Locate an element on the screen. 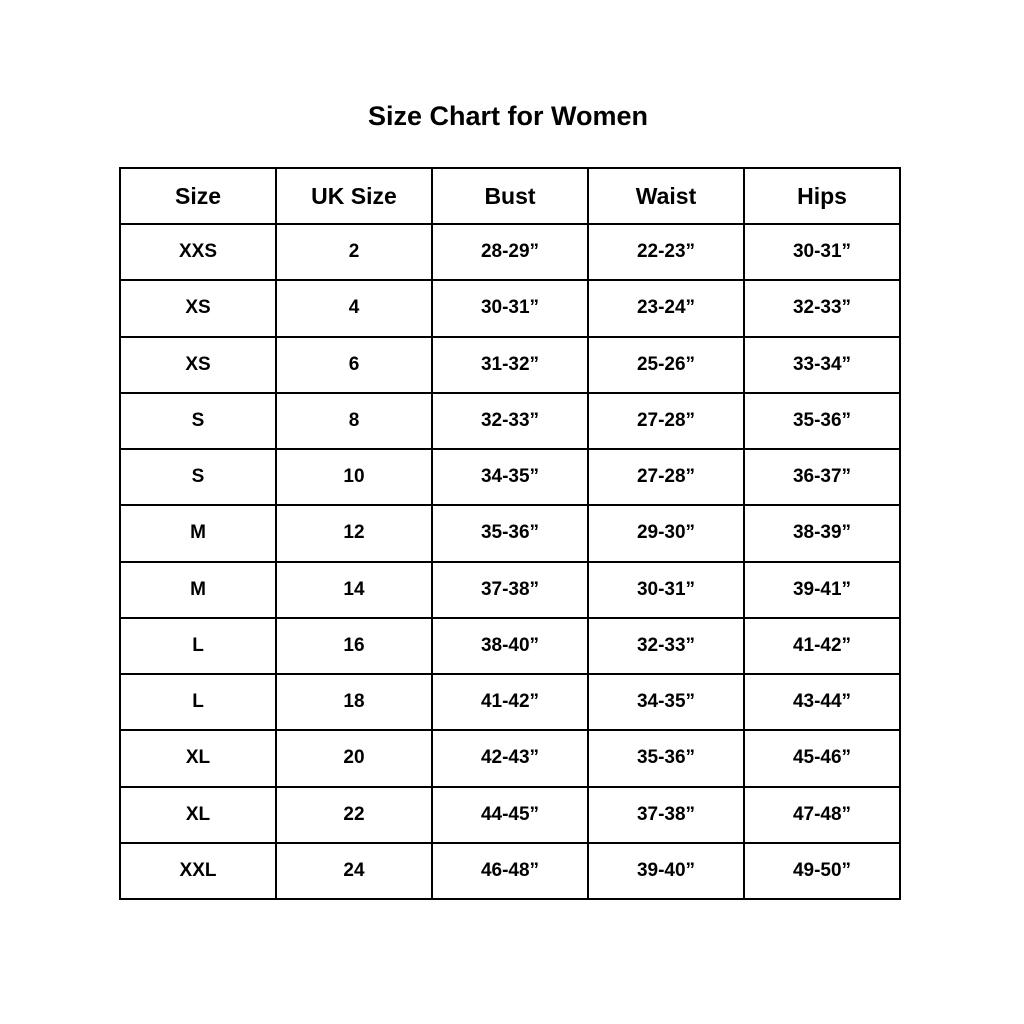  table-row: XS 6 31-32” 25-26” 33-34” is located at coordinates (510, 364).